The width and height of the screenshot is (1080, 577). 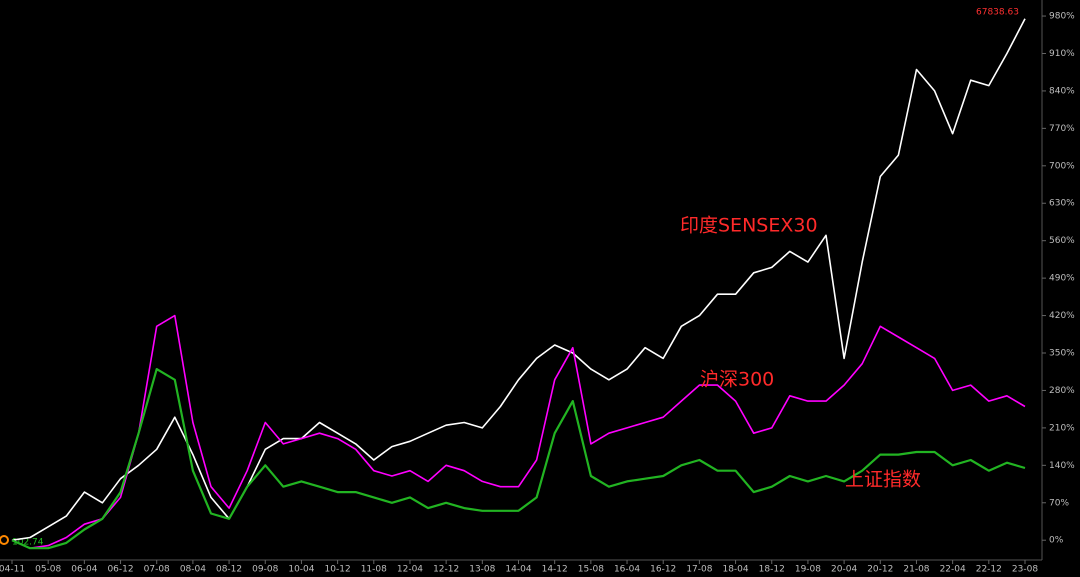 I want to click on x-tick-label: 12-04, so click(x=410, y=570).